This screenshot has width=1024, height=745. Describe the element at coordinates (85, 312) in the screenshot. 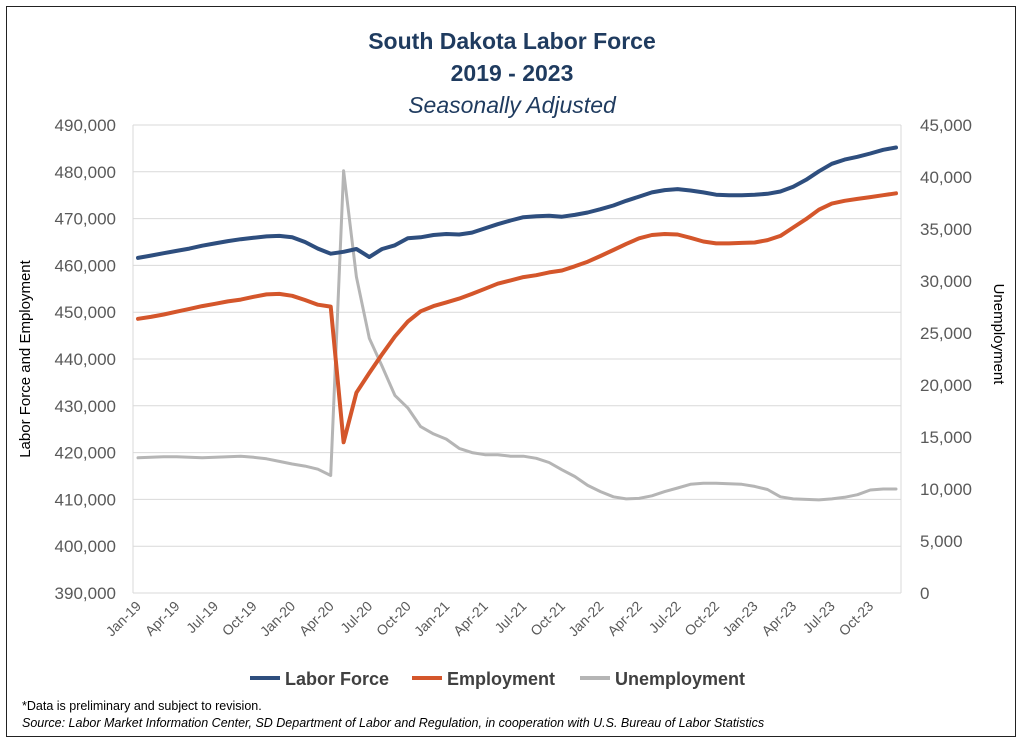

I see `y-left-tick-label: 450,000` at that location.